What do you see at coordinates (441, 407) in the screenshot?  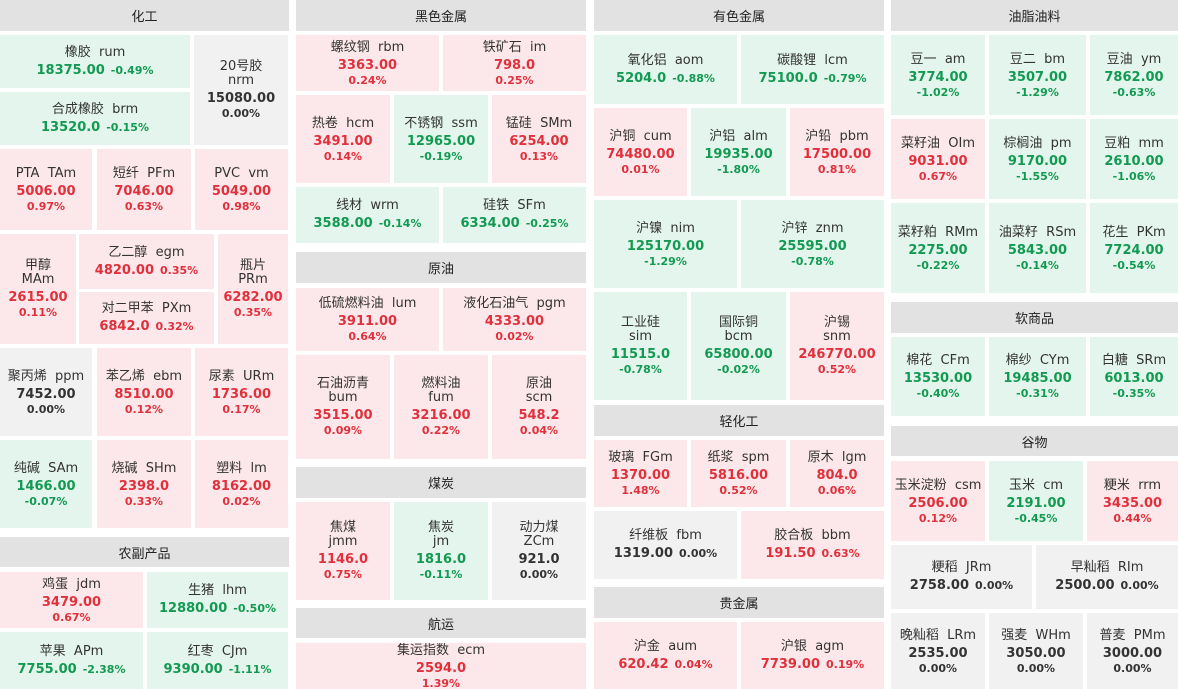 I see `tile-fum: 燃料油 fum 3216.00 0.22%` at bounding box center [441, 407].